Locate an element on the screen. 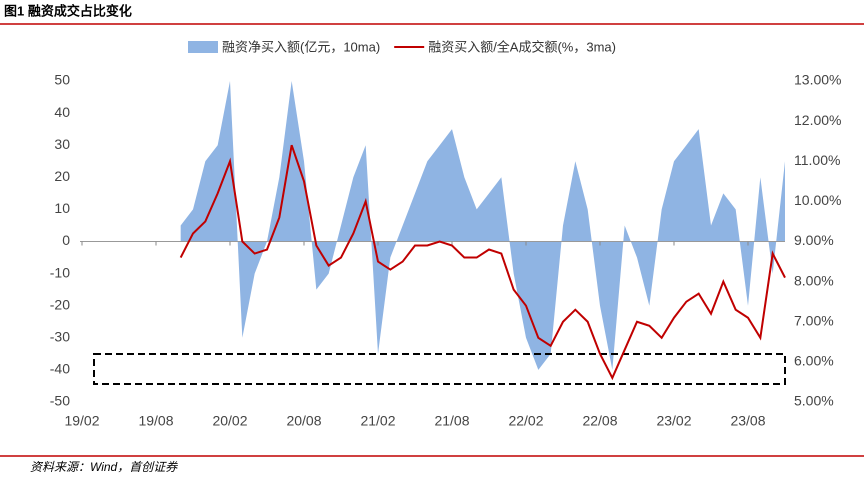 The width and height of the screenshot is (864, 481). highlight-box is located at coordinates (439, 369).